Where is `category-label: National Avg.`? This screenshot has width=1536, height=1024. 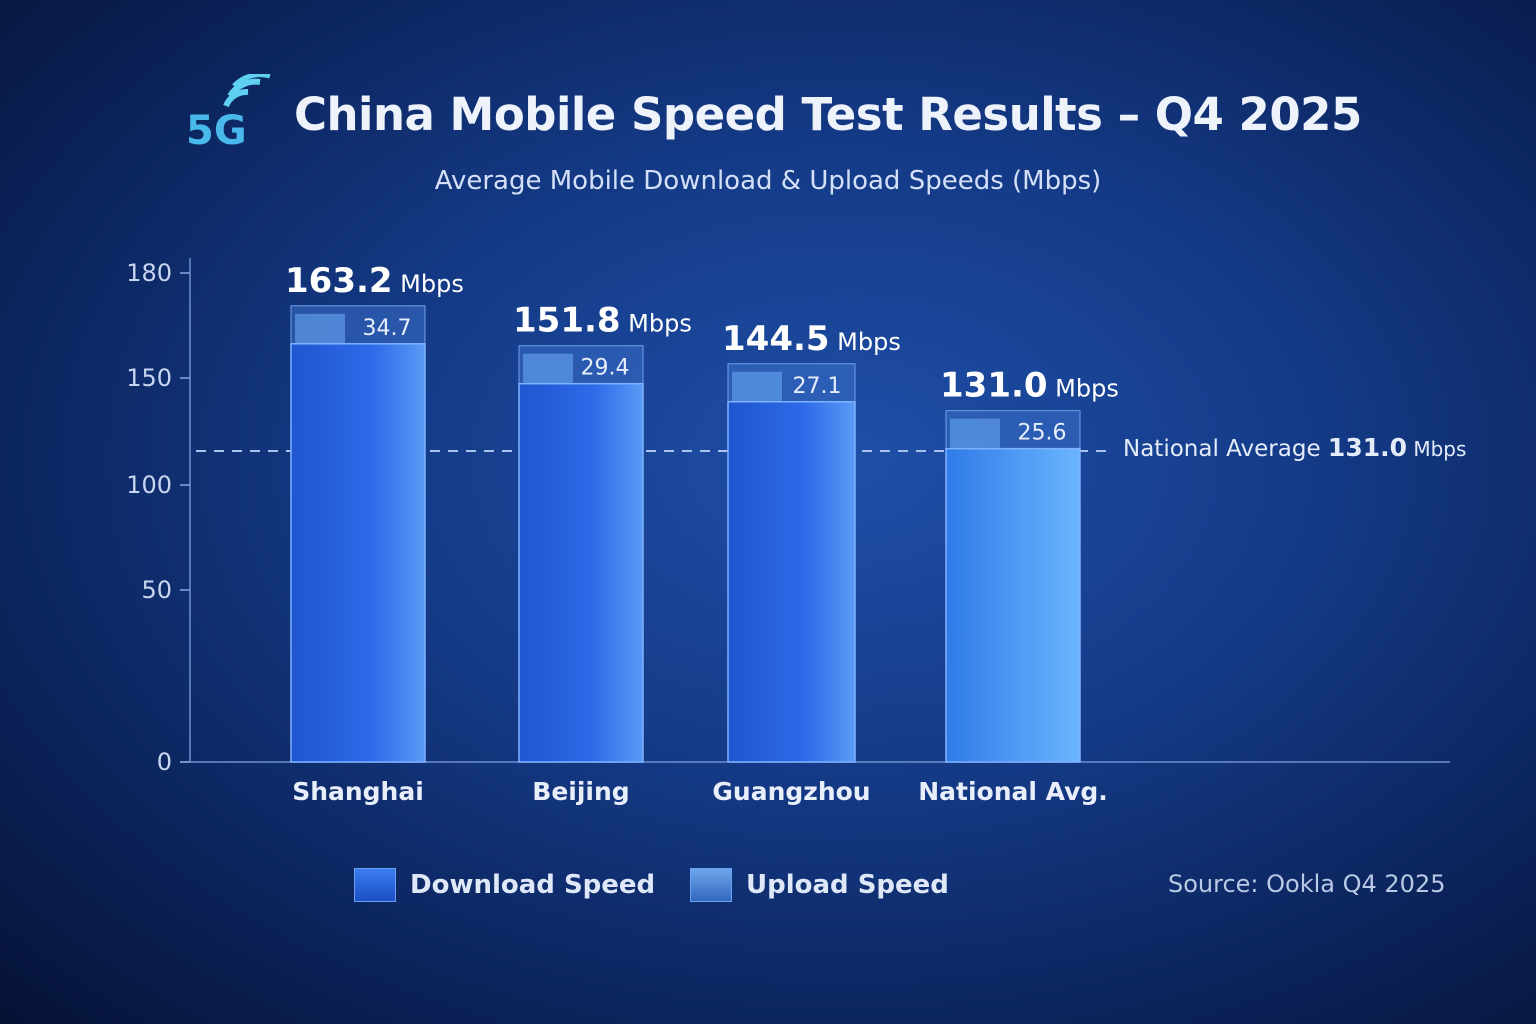
category-label: National Avg. is located at coordinates (1013, 791).